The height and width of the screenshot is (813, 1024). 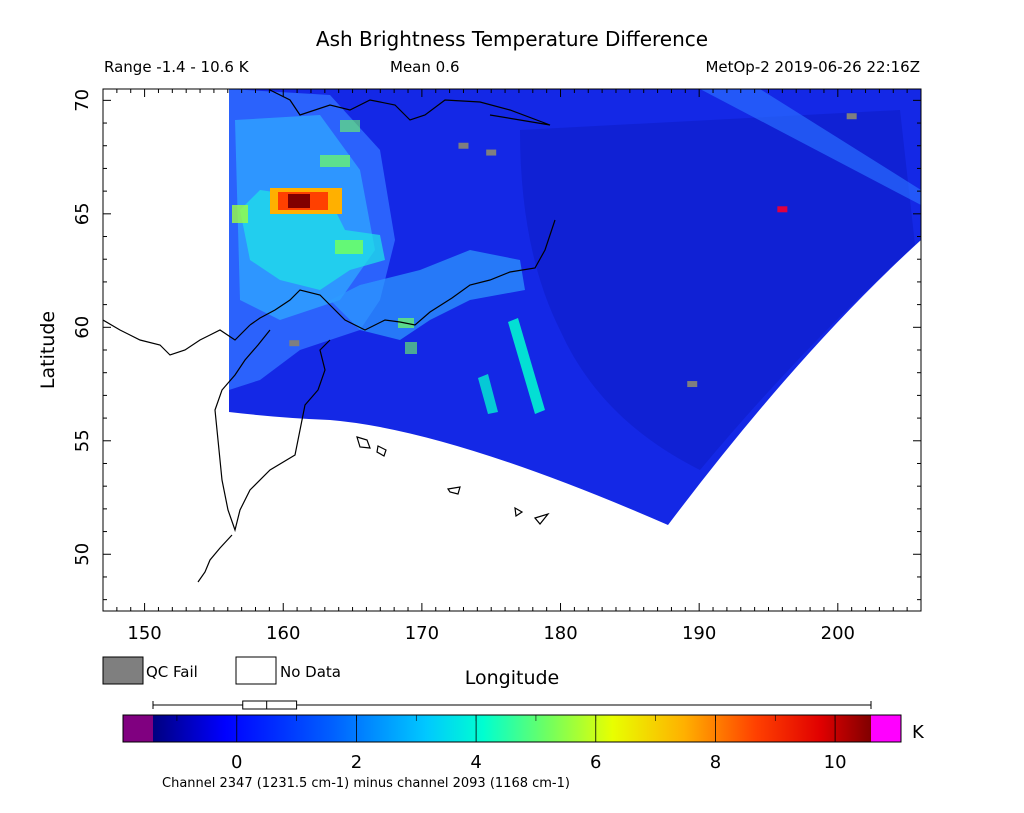 I want to click on hotspot-core, so click(x=299, y=201).